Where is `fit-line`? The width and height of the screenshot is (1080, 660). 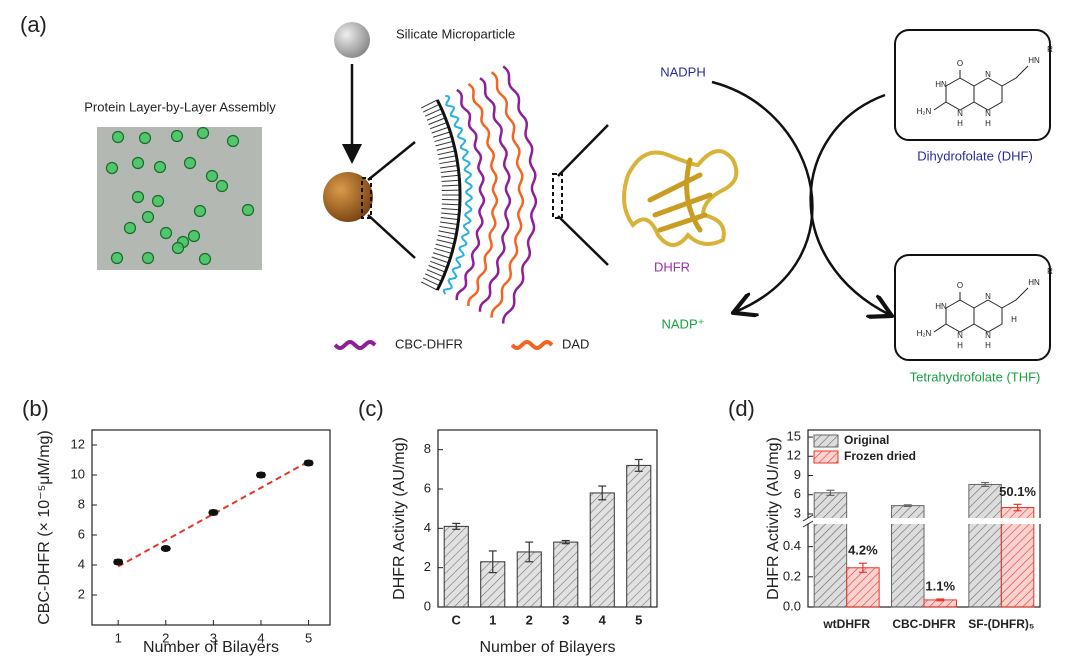 fit-line is located at coordinates (213, 514).